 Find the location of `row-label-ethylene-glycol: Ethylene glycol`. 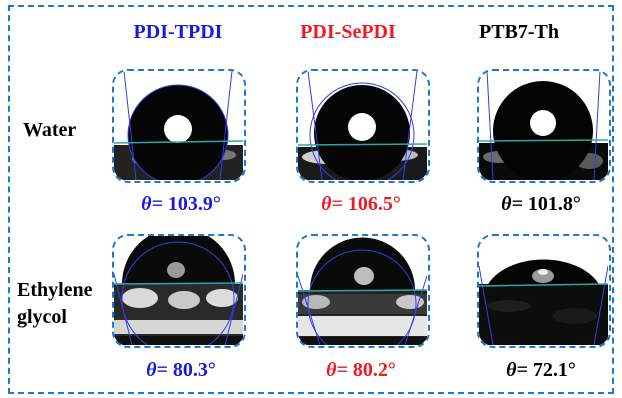

row-label-ethylene-glycol: Ethylene glycol is located at coordinates (55, 304).